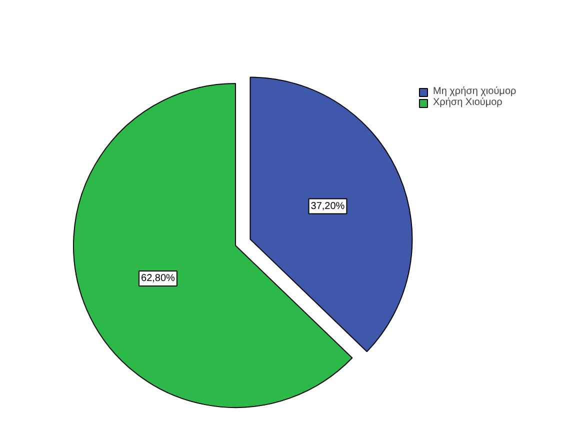 The height and width of the screenshot is (444, 571). What do you see at coordinates (474, 91) in the screenshot?
I see `legend-label: Μη χρήση χιούμορ` at bounding box center [474, 91].